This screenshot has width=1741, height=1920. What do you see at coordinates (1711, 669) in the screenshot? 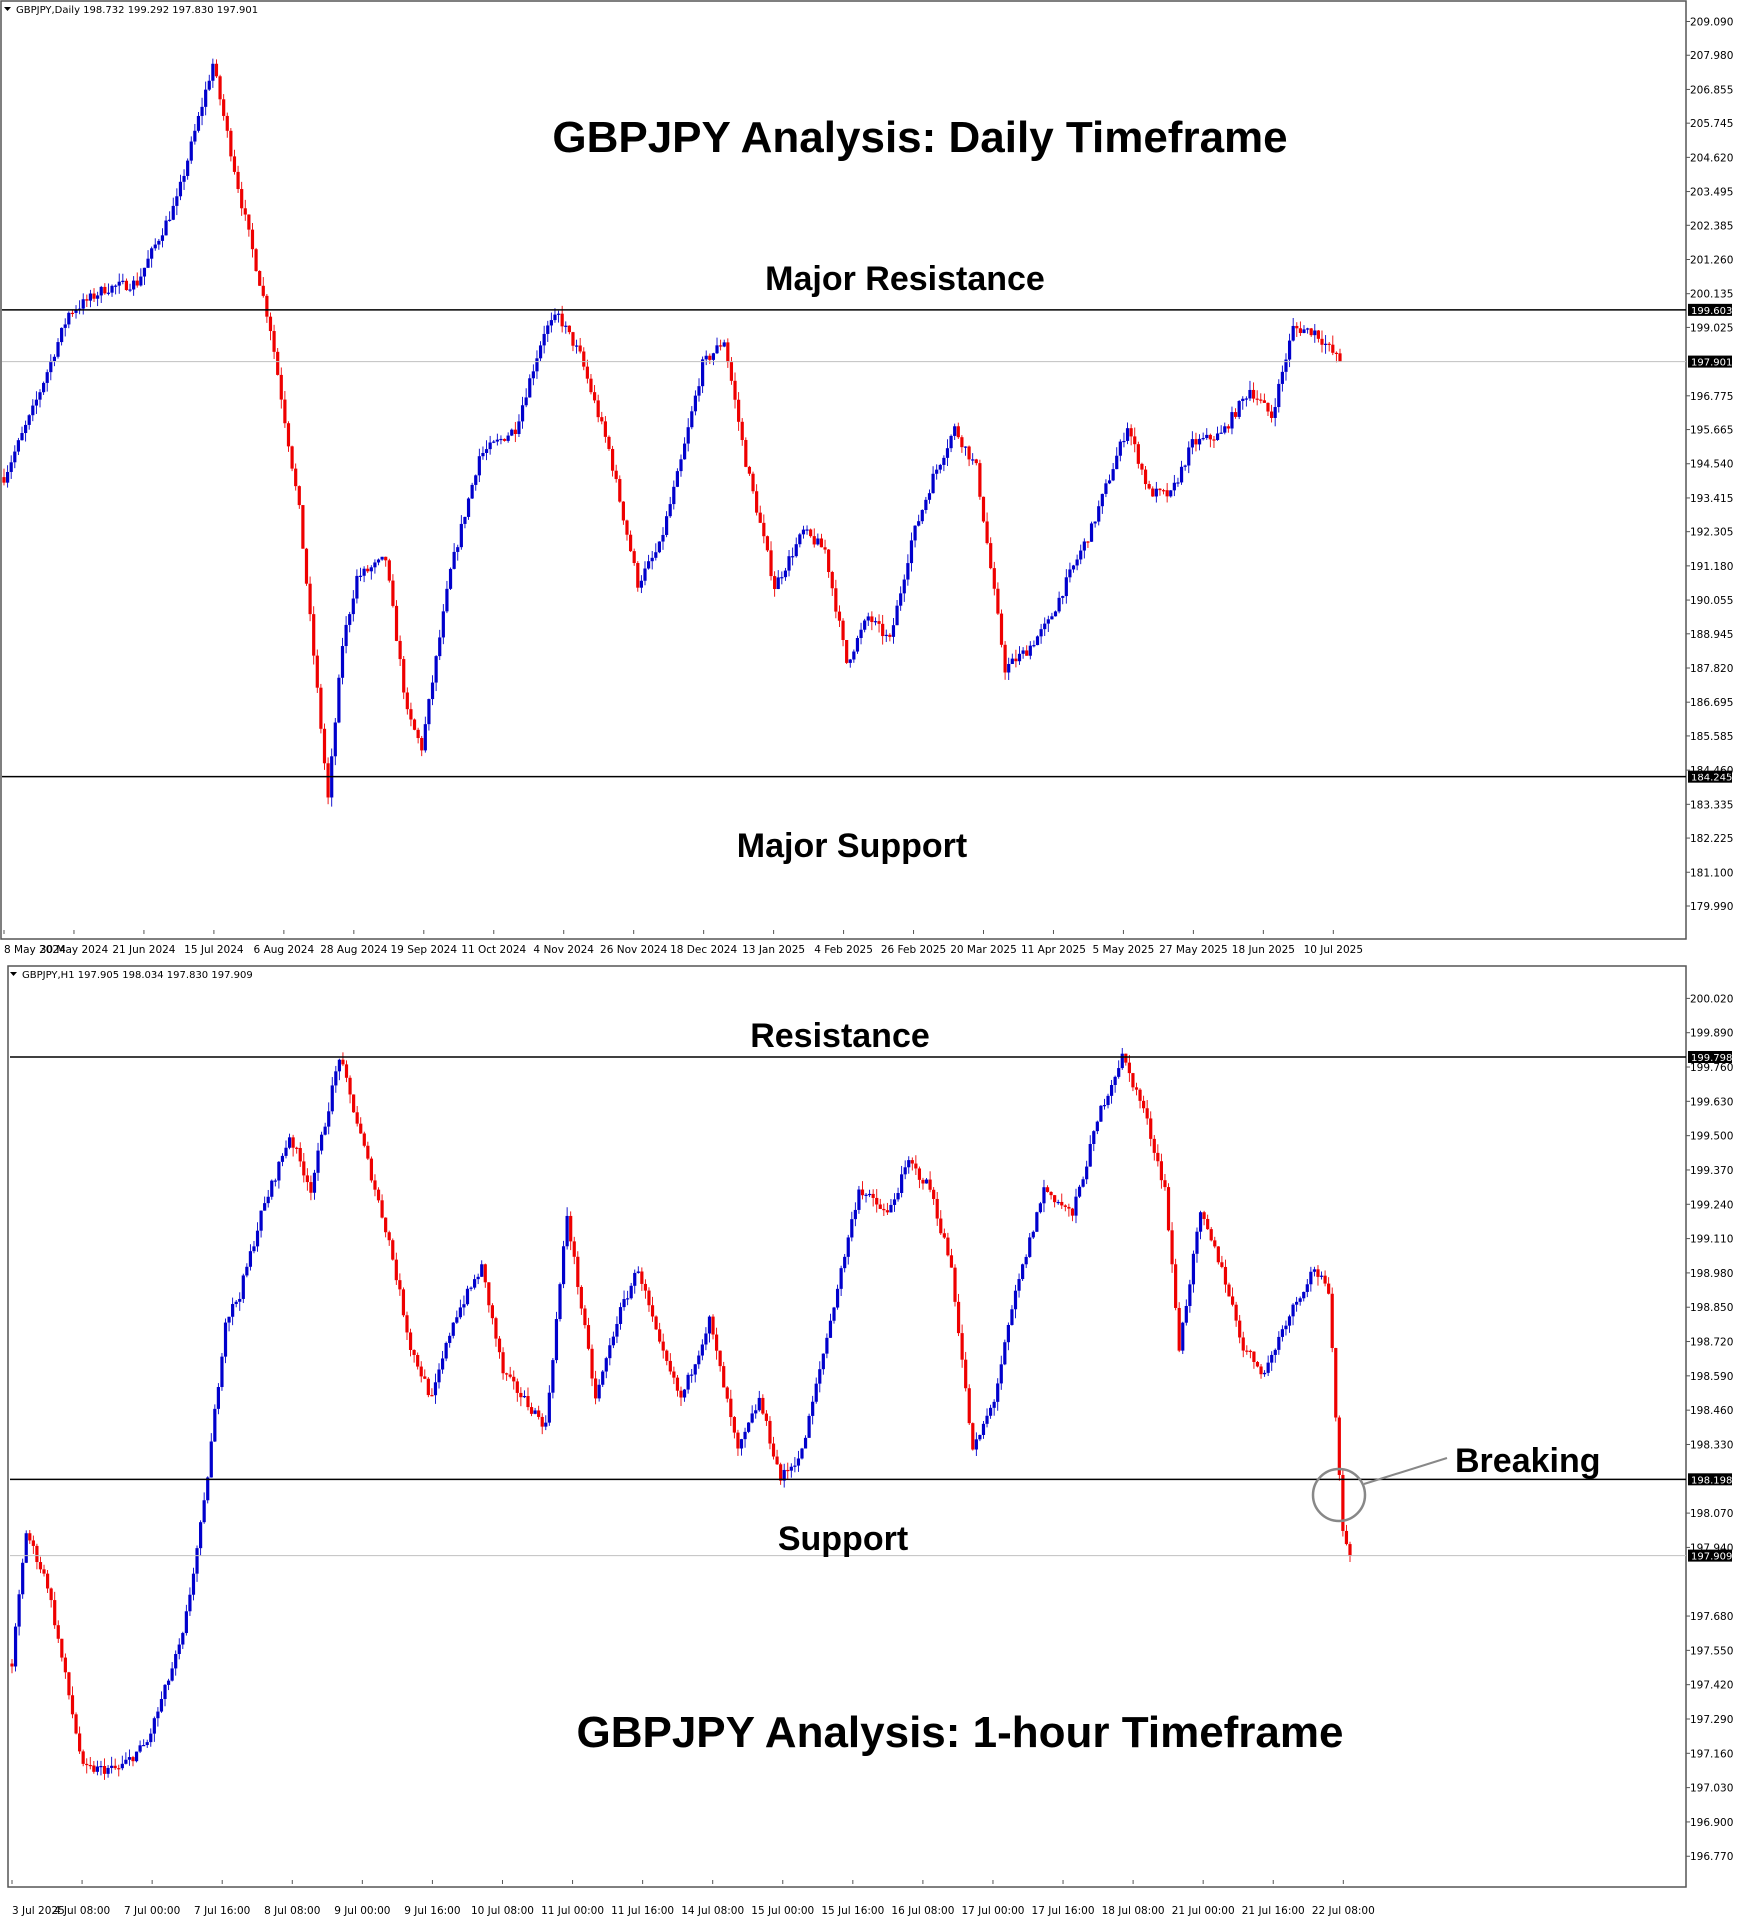
I see `daily-y-tick-label: 187.820` at bounding box center [1711, 669].